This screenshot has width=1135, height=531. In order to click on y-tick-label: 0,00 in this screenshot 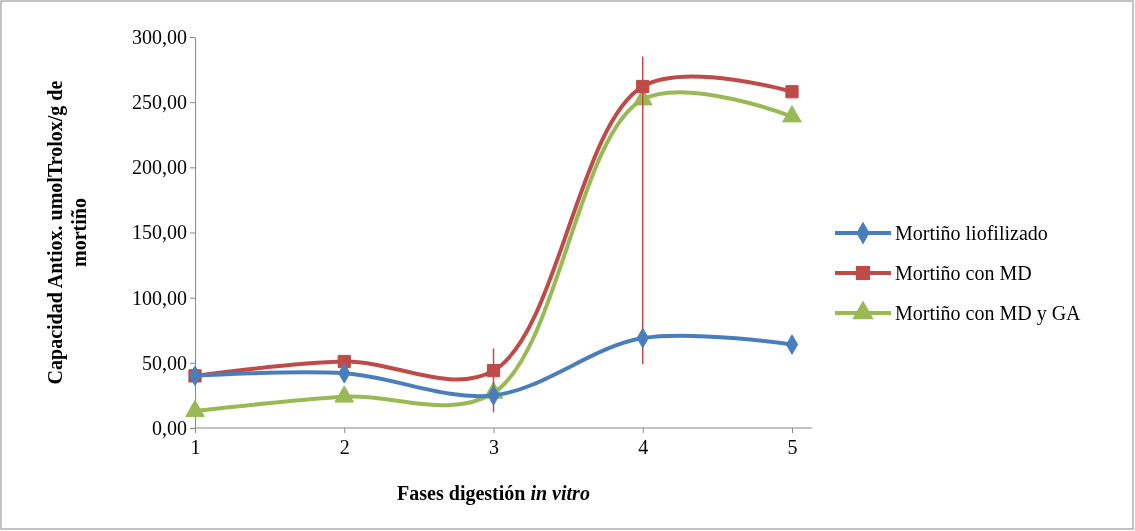, I will do `click(169, 427)`.